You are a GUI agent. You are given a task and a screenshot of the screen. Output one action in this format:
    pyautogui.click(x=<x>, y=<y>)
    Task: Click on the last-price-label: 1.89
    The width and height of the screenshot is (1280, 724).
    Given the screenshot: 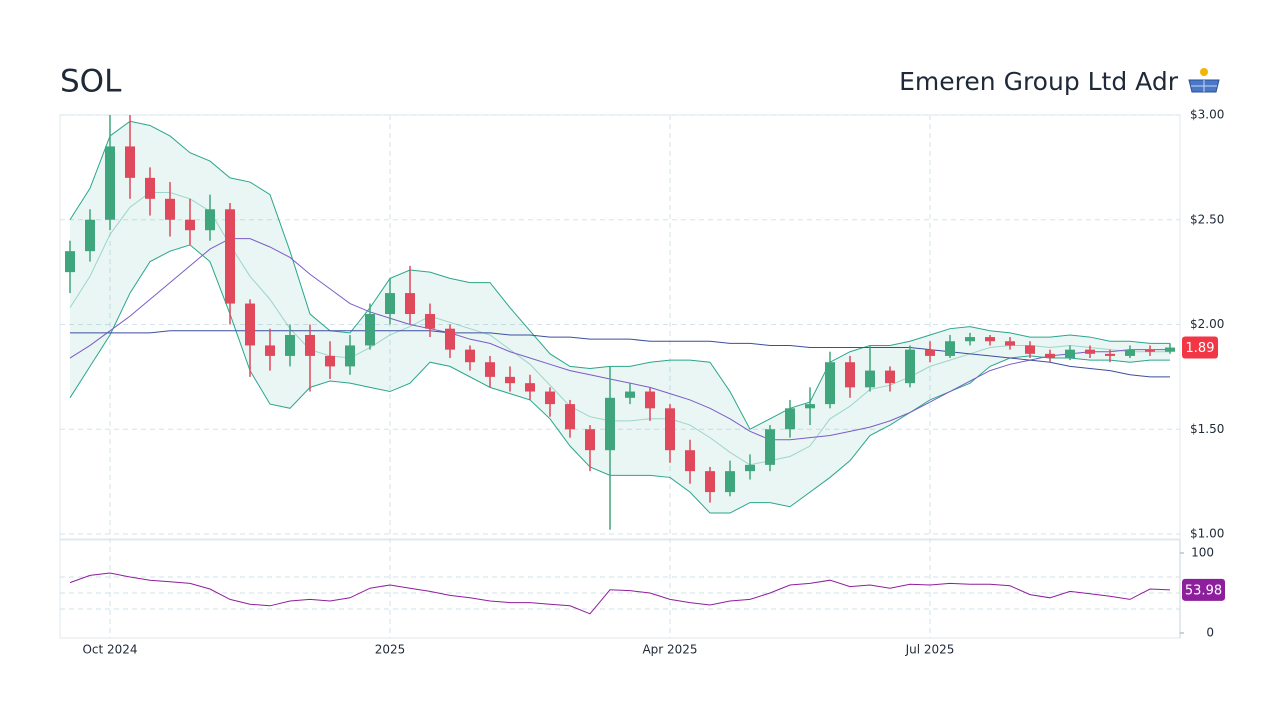 What is the action you would take?
    pyautogui.click(x=1200, y=348)
    